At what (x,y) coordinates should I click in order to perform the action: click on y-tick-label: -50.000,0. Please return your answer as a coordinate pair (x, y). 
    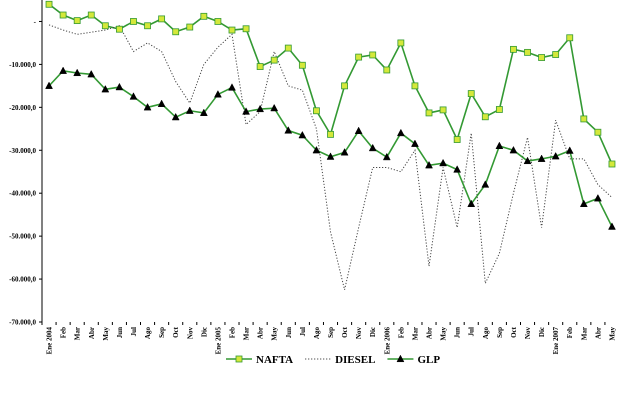
    Looking at the image, I should click on (22, 237).